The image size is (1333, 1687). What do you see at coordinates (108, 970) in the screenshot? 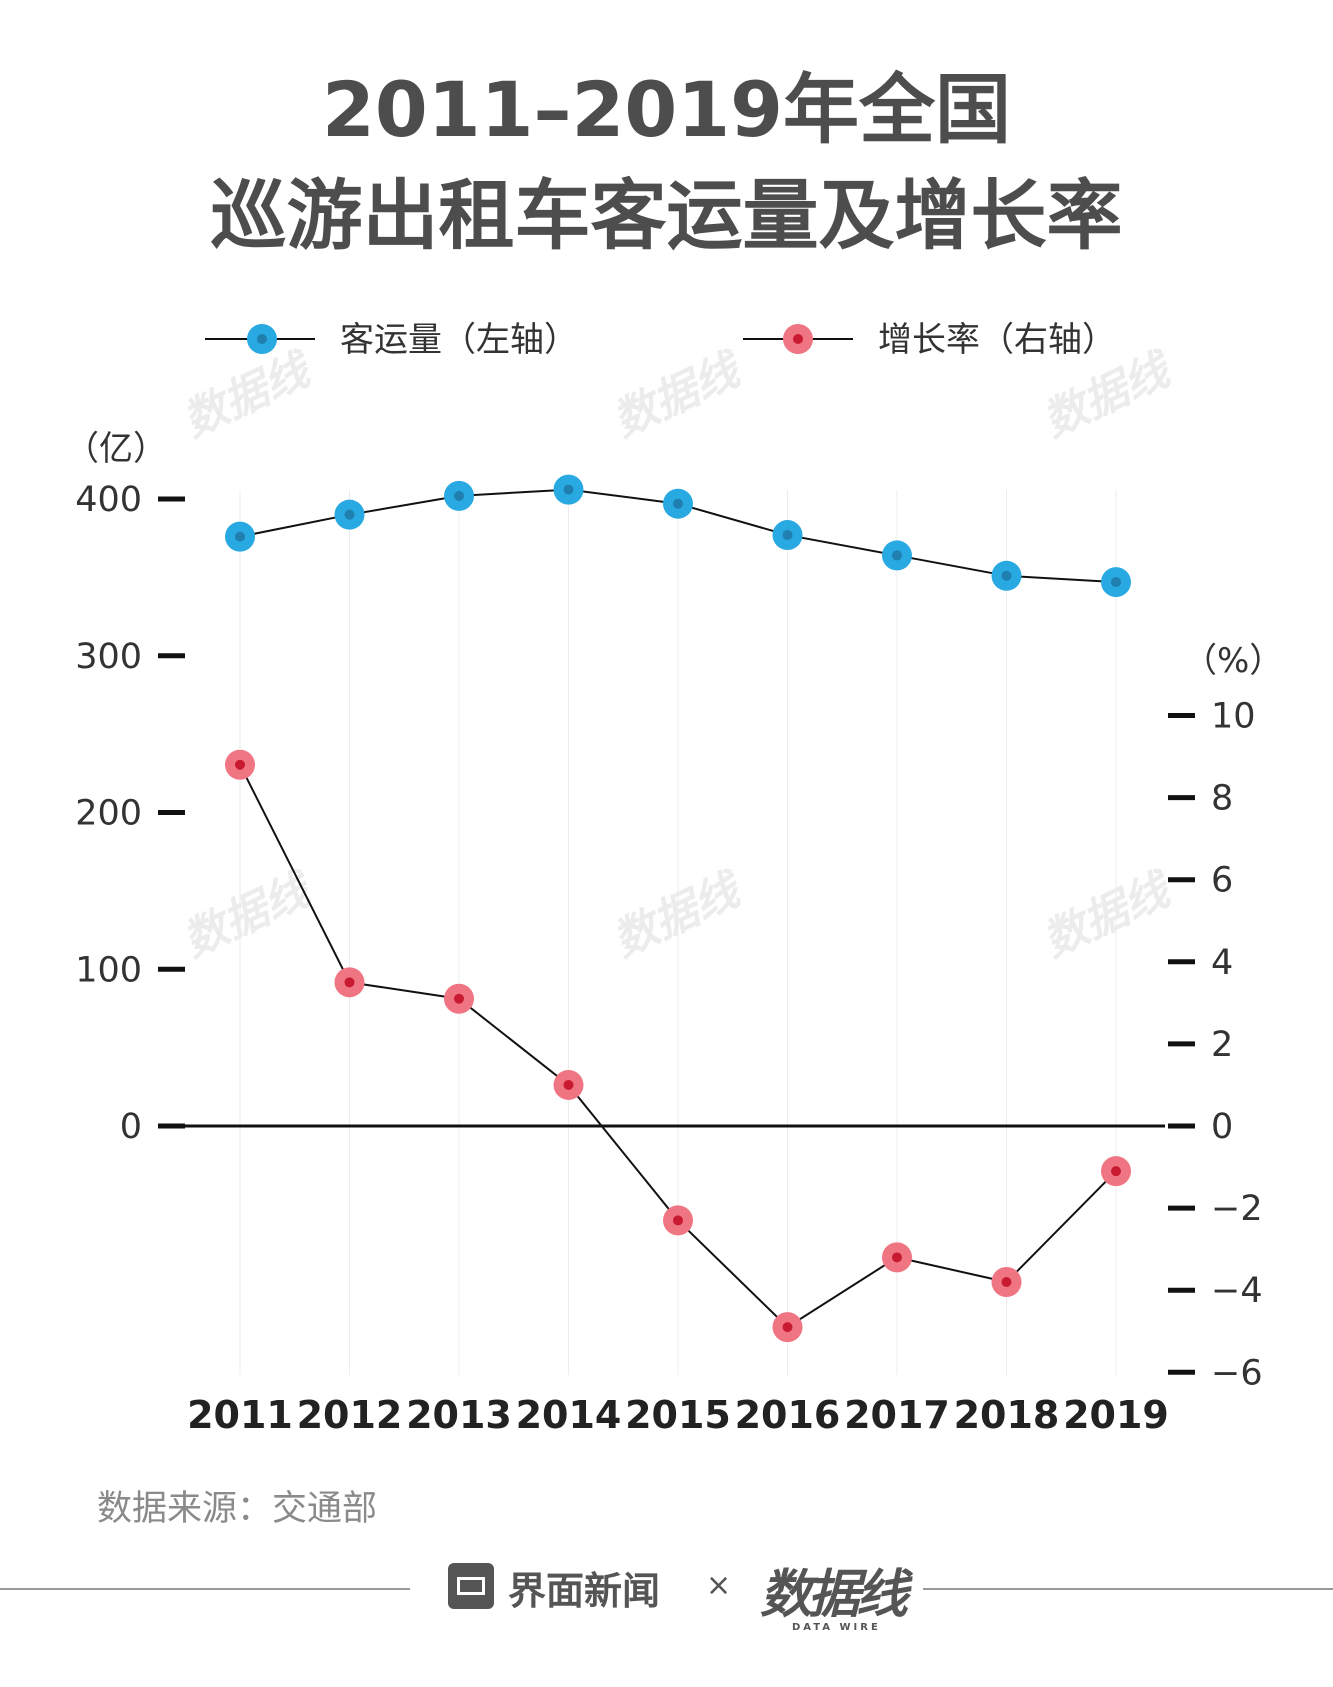
I see `left-axis-tick-label: 100` at bounding box center [108, 970].